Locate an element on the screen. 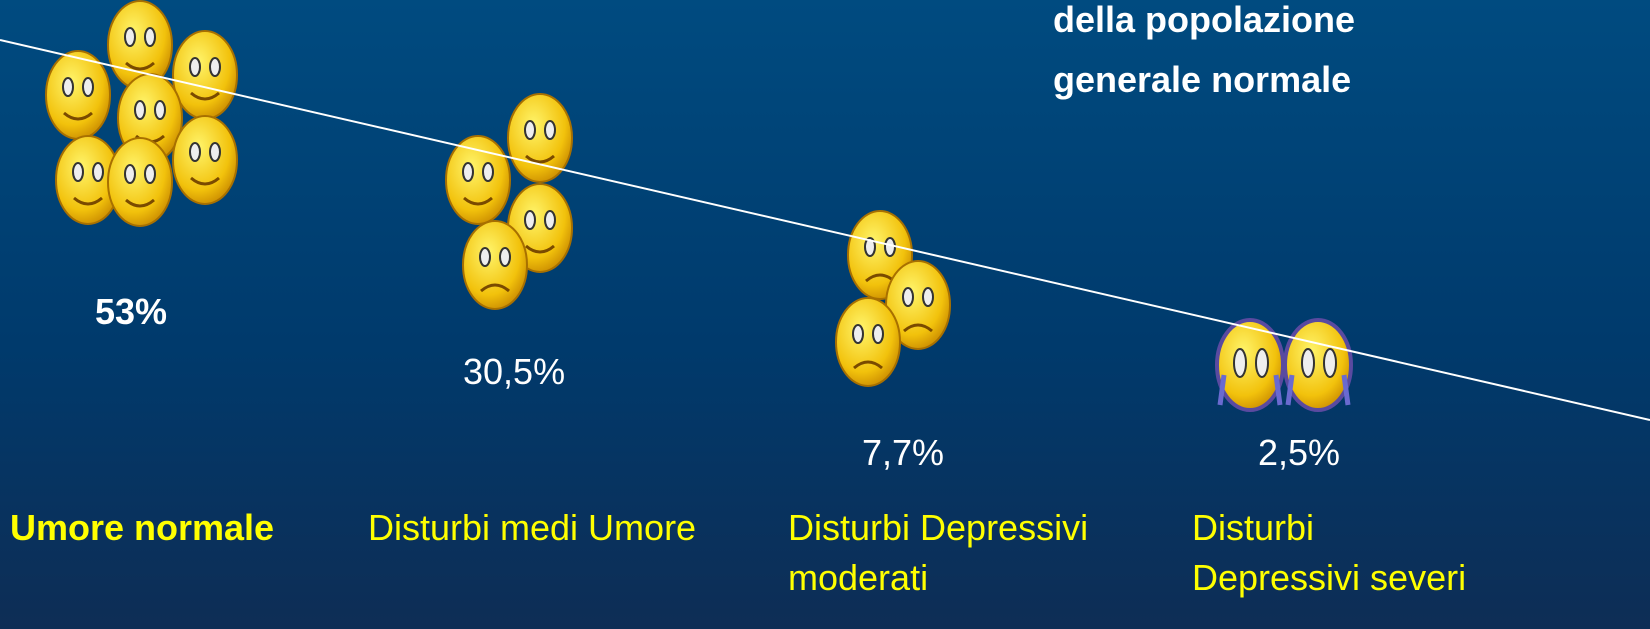  percent: 7,7% is located at coordinates (903, 452).